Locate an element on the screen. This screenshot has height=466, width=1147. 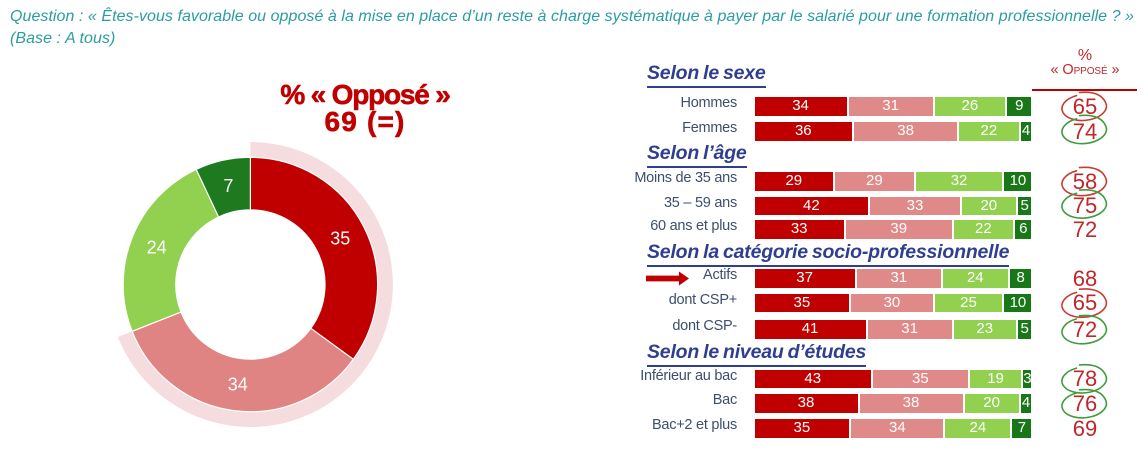
svg-text: 24 is located at coordinates (157, 247).